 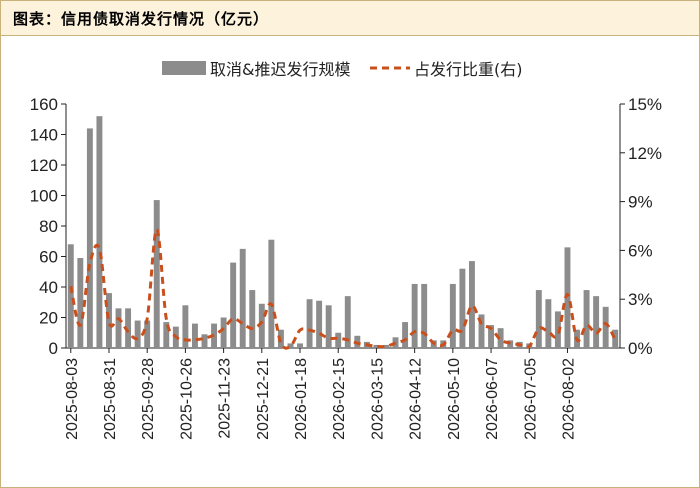 I want to click on left-tick-label: 100, so click(x=44, y=196).